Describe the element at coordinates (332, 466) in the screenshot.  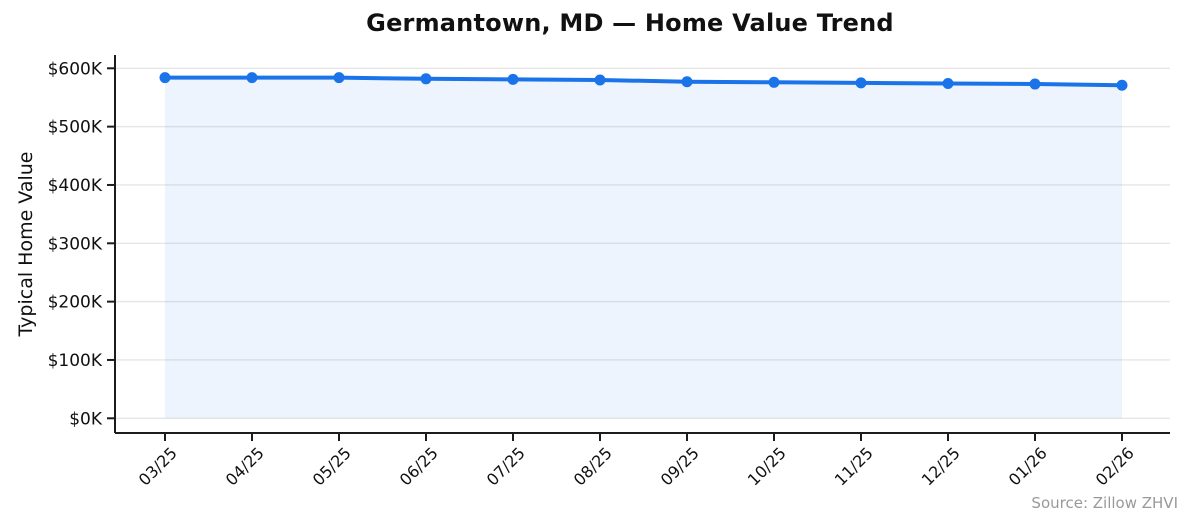
I see `x-tick-label: 05/25` at that location.